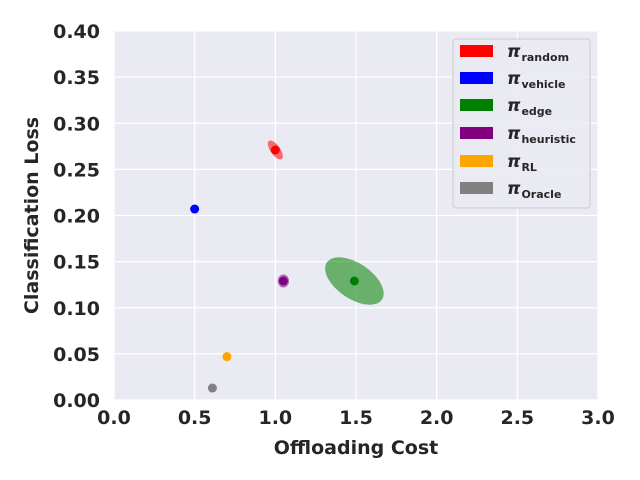  I want to click on point-rl, so click(227, 357).